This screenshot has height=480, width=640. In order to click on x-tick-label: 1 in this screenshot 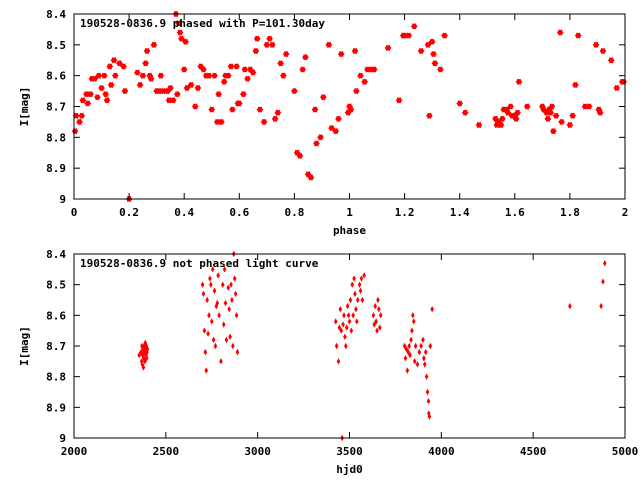, I will do `click(349, 212)`.